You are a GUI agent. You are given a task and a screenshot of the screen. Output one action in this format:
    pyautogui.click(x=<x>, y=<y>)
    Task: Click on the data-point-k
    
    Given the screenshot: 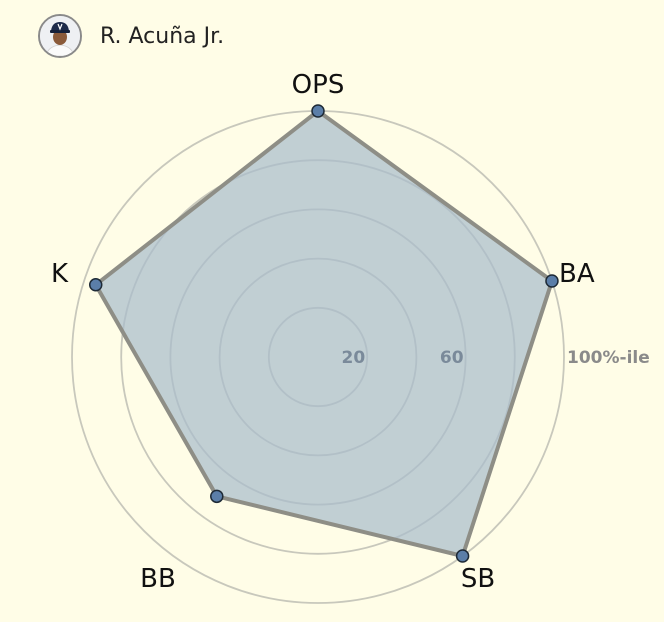 What is the action you would take?
    pyautogui.click(x=95, y=285)
    